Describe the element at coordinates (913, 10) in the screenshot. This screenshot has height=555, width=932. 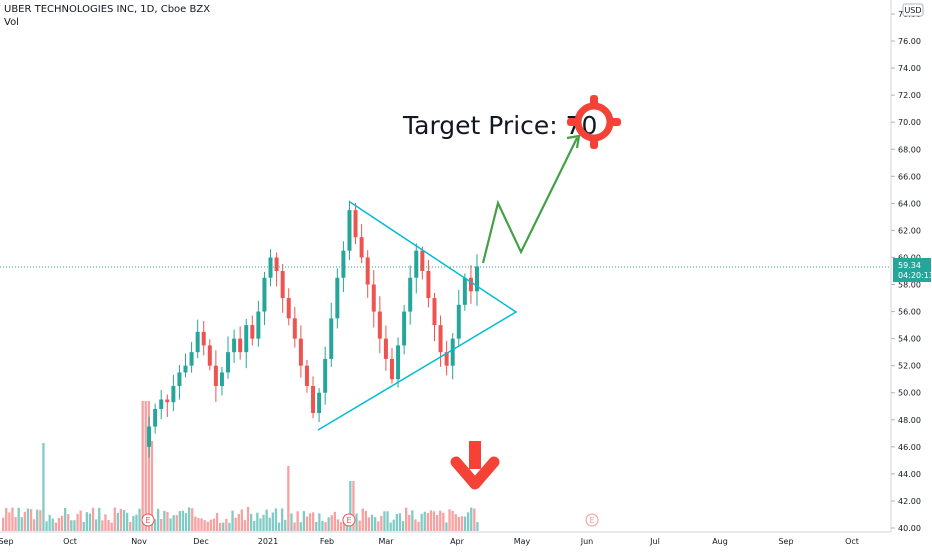
I see `currency-label: USD` at that location.